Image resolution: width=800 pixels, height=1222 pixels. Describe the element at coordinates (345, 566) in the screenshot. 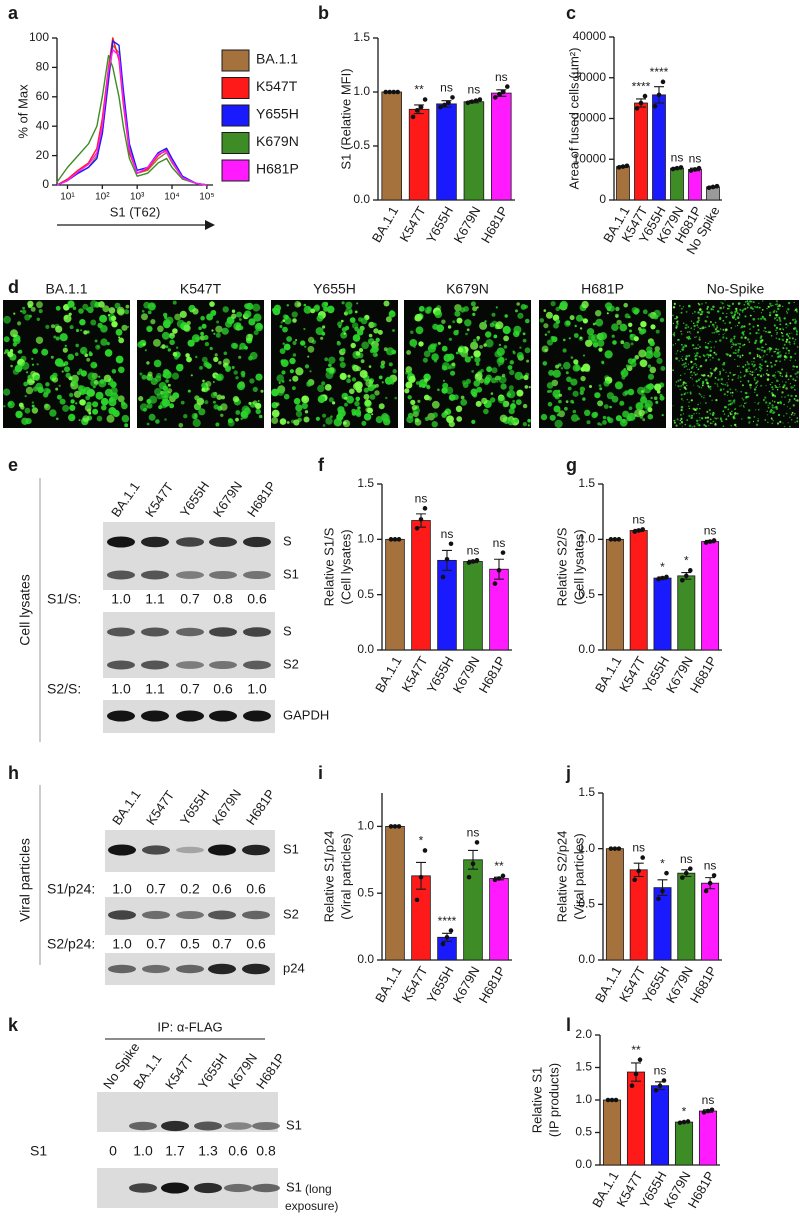

I see `y-axis-label: (Cell lysates)` at that location.